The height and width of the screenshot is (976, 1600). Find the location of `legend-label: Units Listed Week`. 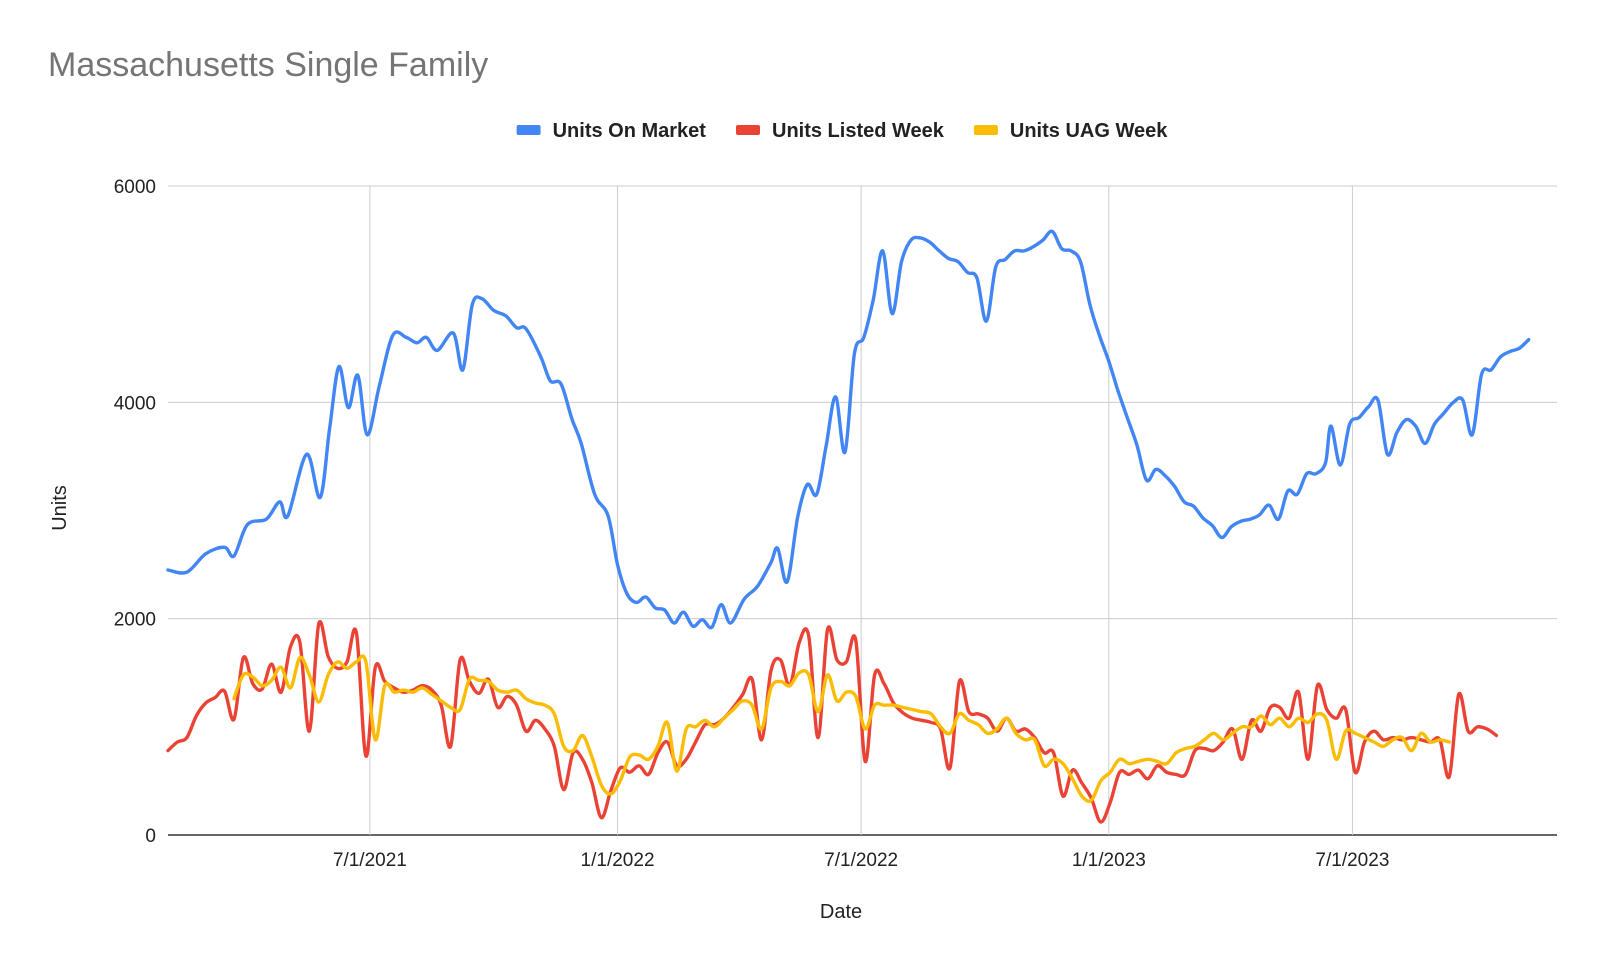

legend-label: Units Listed Week is located at coordinates (858, 131).